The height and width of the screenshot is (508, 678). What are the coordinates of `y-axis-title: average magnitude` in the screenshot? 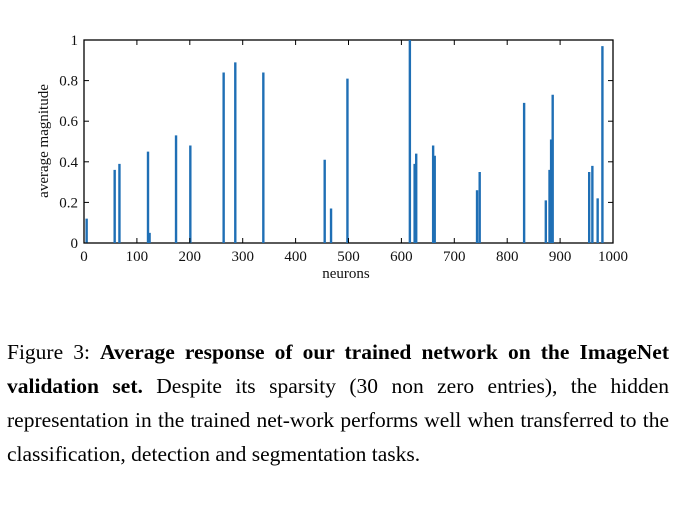 It's located at (44, 141).